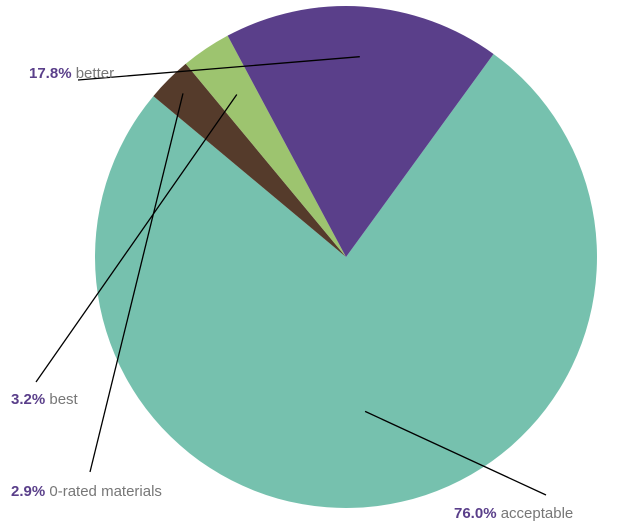 The width and height of the screenshot is (619, 524). What do you see at coordinates (45, 399) in the screenshot?
I see `label-best: 3.2% best` at bounding box center [45, 399].